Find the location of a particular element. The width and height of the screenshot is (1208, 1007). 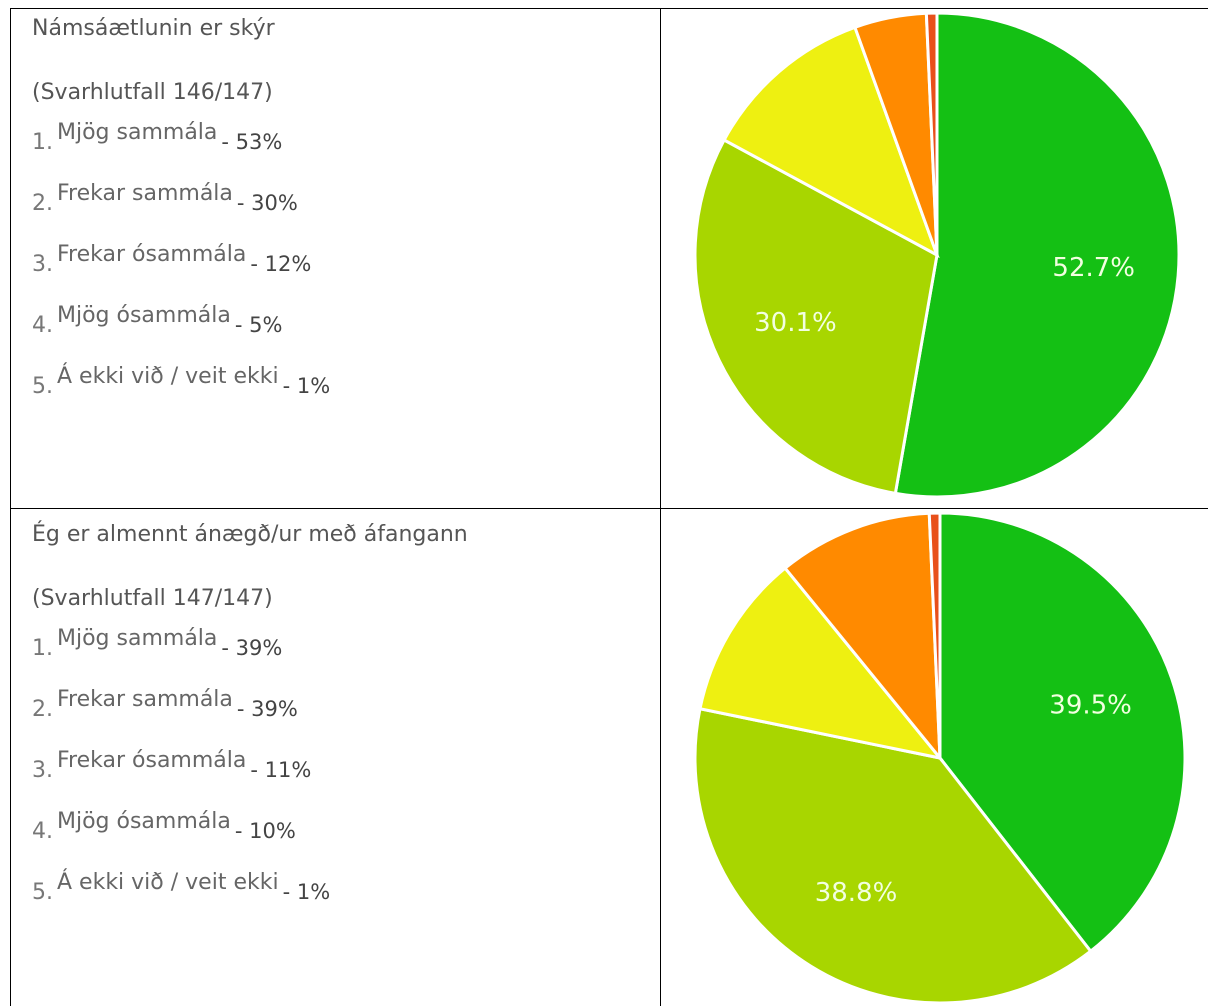

response-rate: (Svarhlutfall 147/147) is located at coordinates (152, 598).